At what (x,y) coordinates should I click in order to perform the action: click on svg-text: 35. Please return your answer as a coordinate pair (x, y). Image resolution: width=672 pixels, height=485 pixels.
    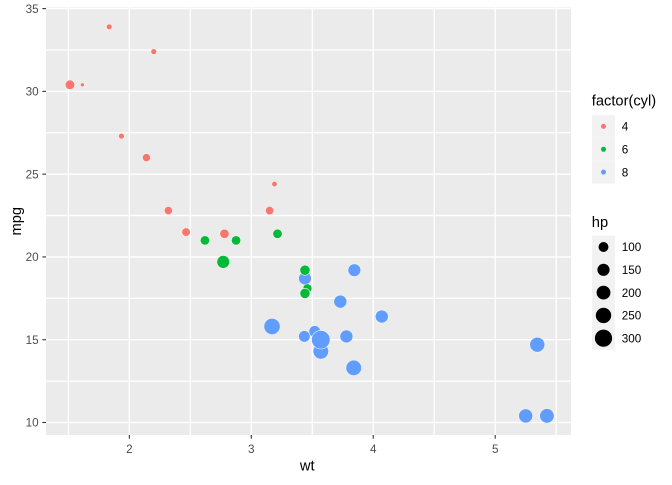
    Looking at the image, I should click on (33, 9).